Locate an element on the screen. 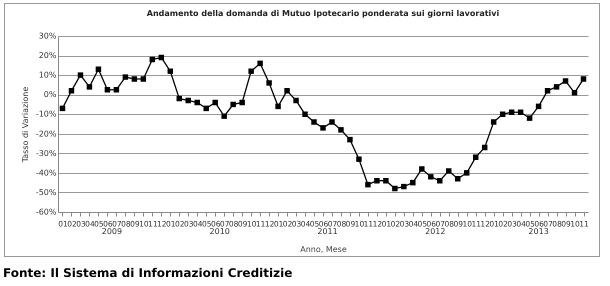  chart-title: Andamento della domanda di Mutuo Ipotecario ponderata sui giorni lavorativi is located at coordinates (323, 13).